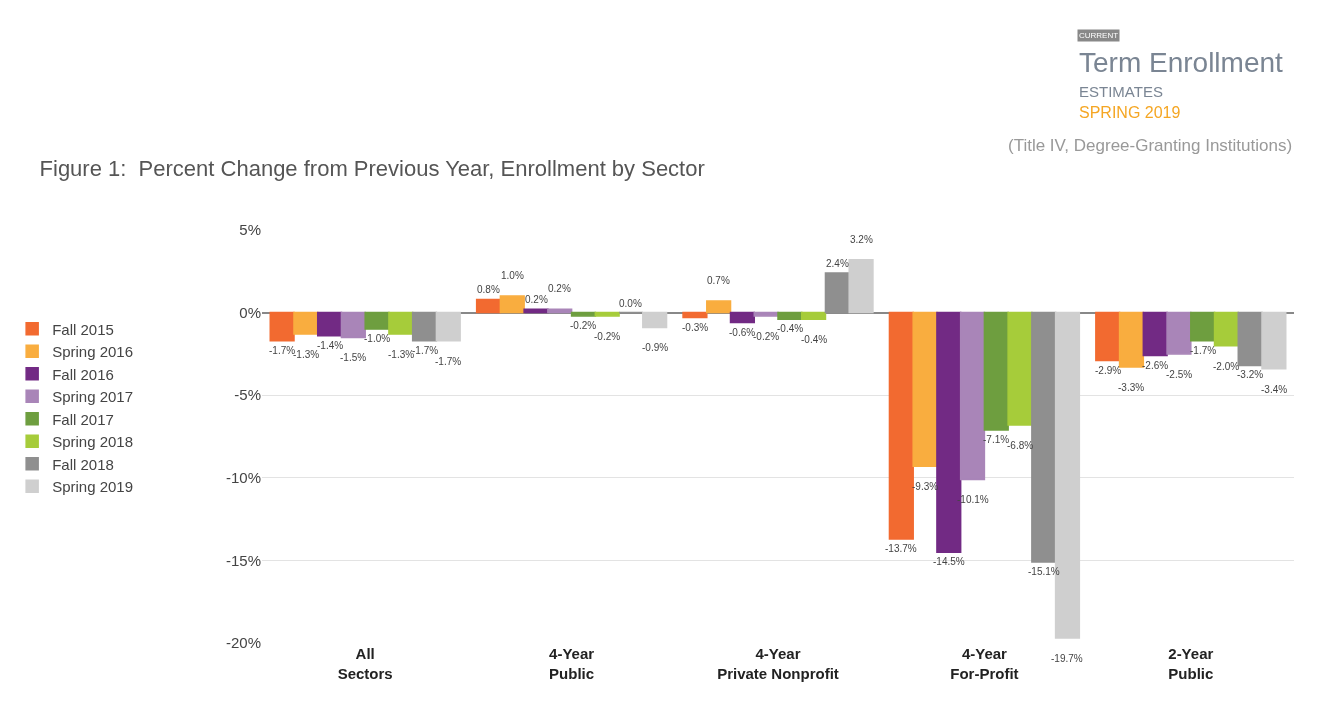 The height and width of the screenshot is (718, 1319). Describe the element at coordinates (1067, 658) in the screenshot. I see `data-label: -19.7%` at that location.